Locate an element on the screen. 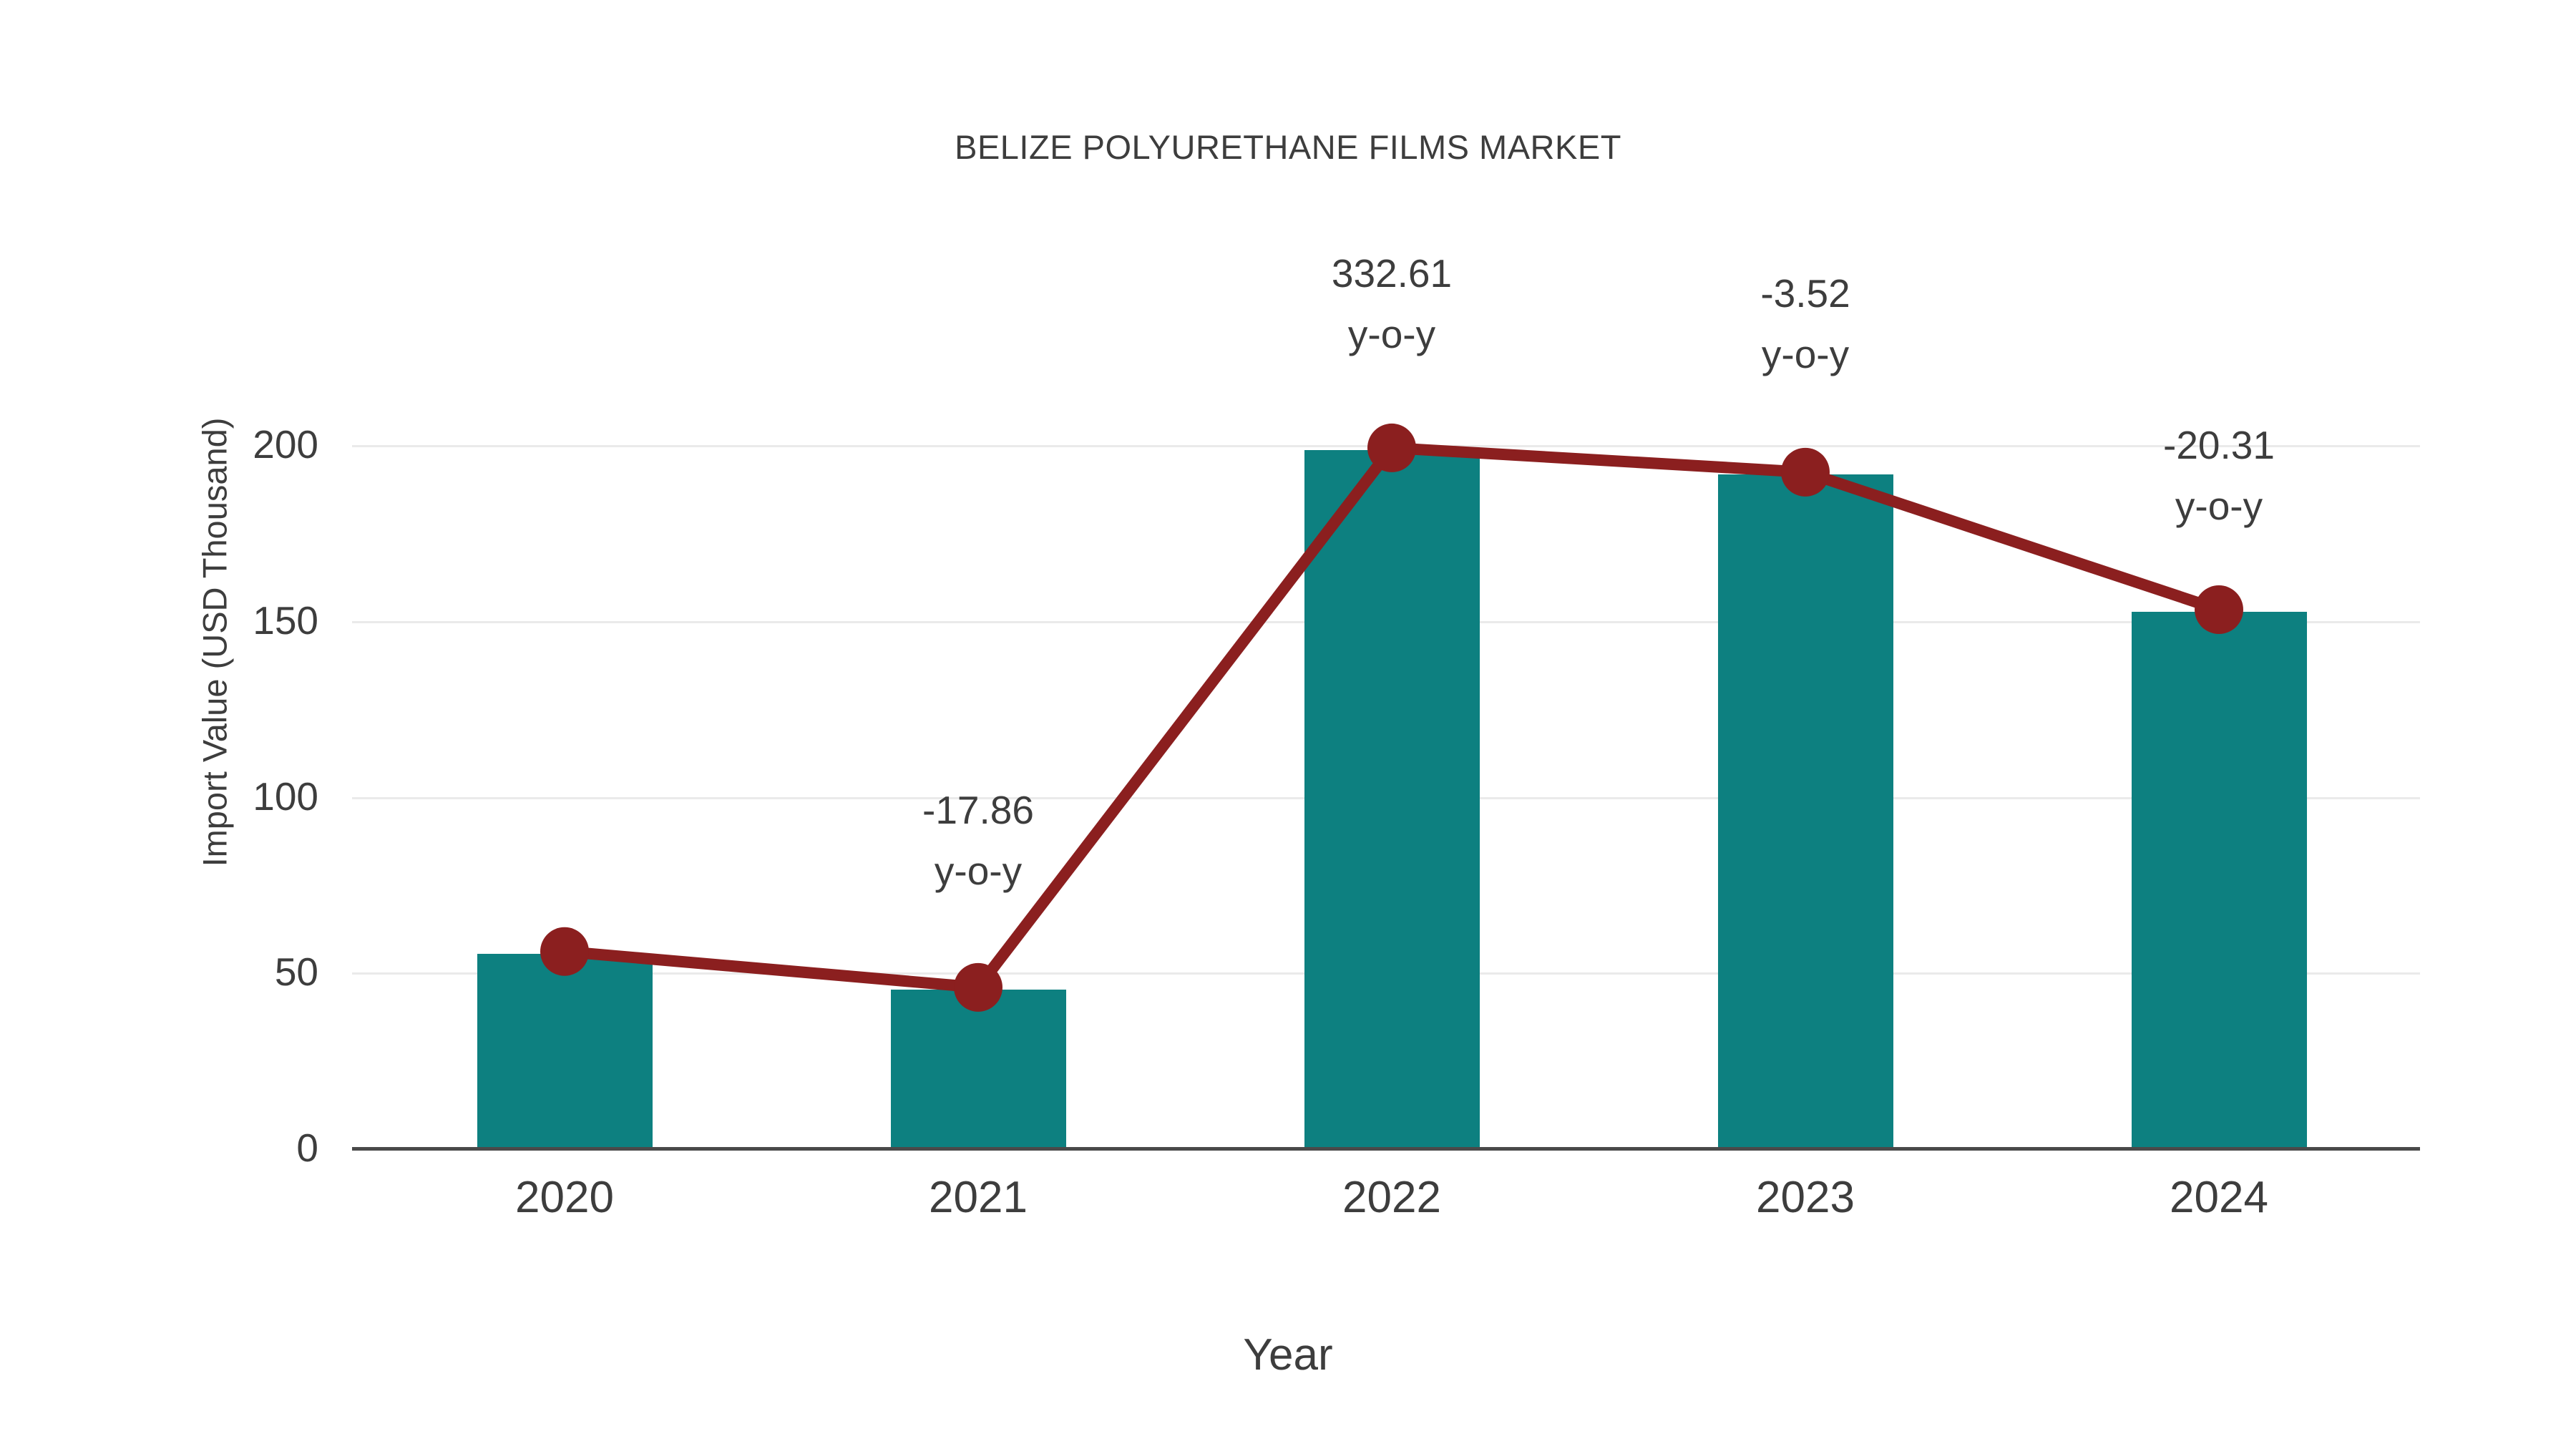  y-tick-label-0: 0 is located at coordinates (307, 1148).